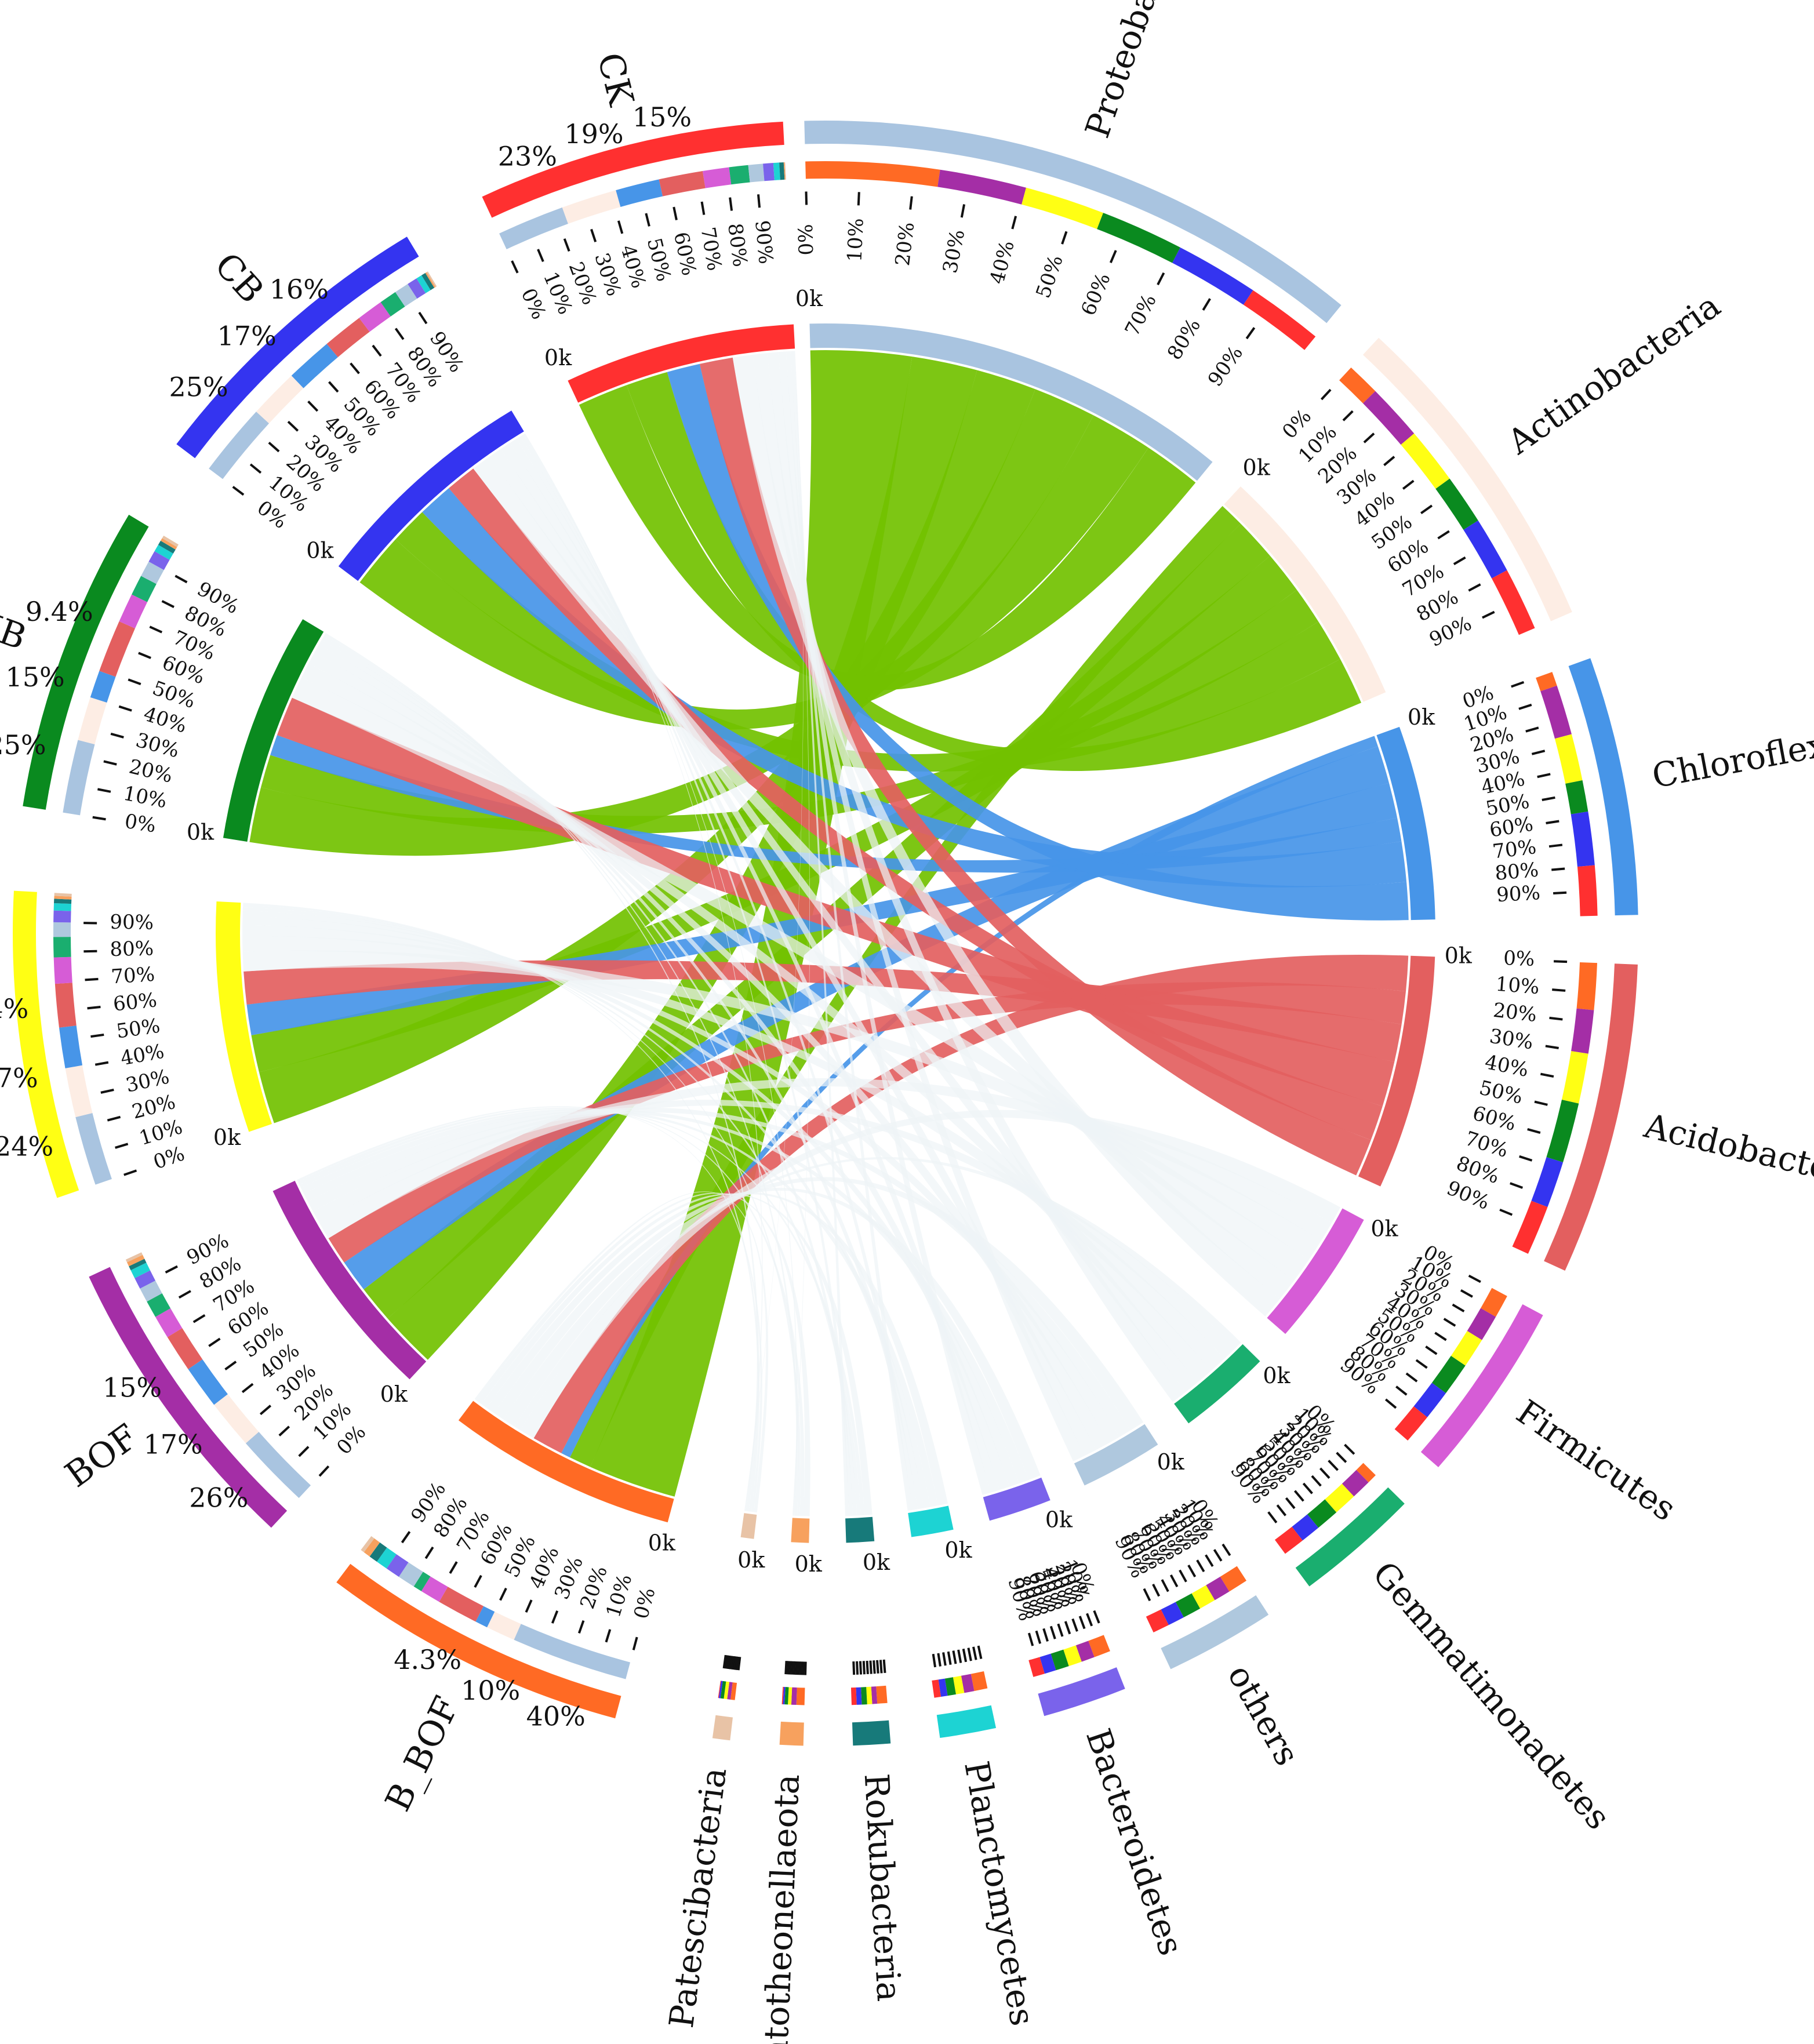 Image resolution: width=1814 pixels, height=2044 pixels. Describe the element at coordinates (819, 933) in the screenshot. I see `link-ck-rokubacteria` at that location.